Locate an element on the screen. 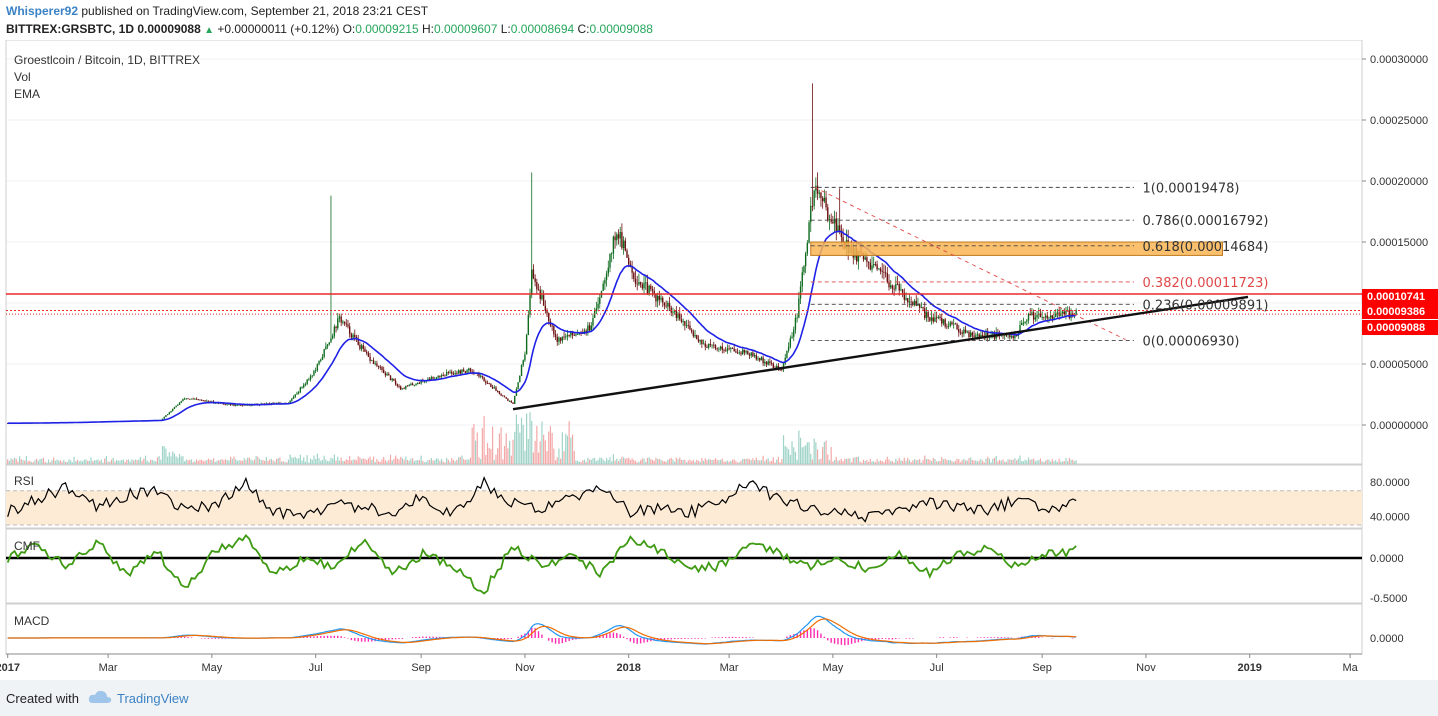 This screenshot has height=716, width=1438. fib-level-label: 0.618(0.00014684) is located at coordinates (1206, 247).